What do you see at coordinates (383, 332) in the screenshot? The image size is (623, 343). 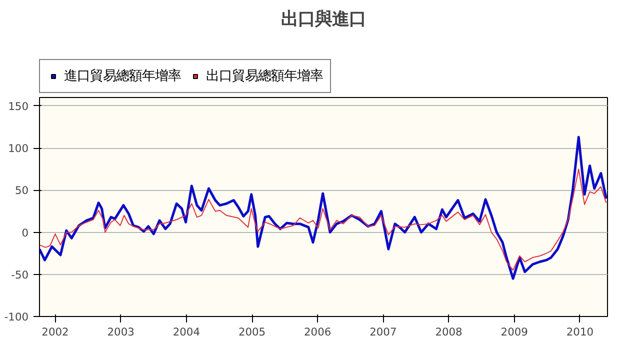 I see `x-tick-label: 2007` at bounding box center [383, 332].